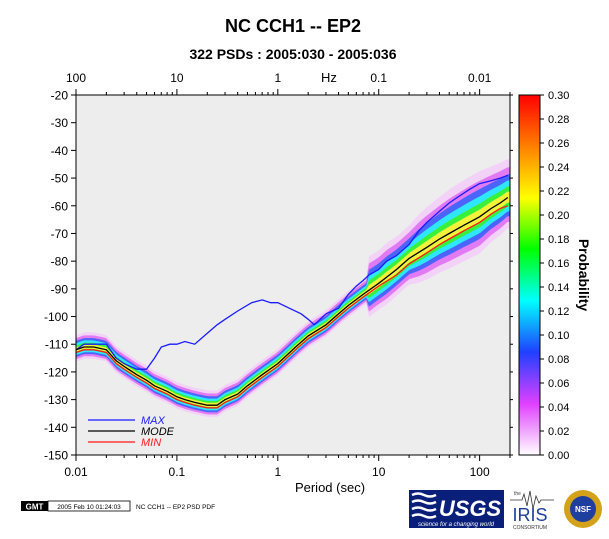  I want to click on y-tick-label: -40, so click(60, 151).